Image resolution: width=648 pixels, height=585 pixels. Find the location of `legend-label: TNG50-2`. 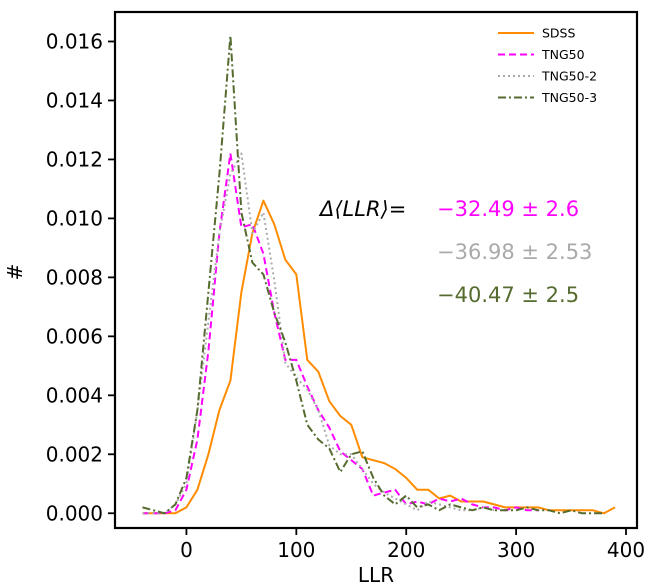

legend-label: TNG50-2 is located at coordinates (569, 76).